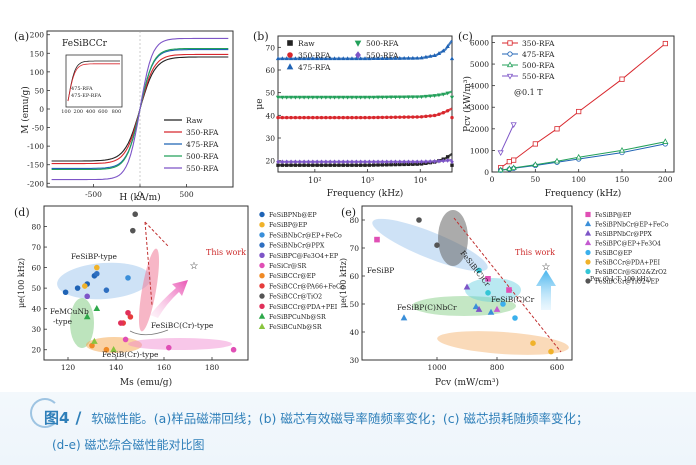  Describe the element at coordinates (380, 270) in the screenshot. I see `e-label-fesibp: FeSiBP` at that location.